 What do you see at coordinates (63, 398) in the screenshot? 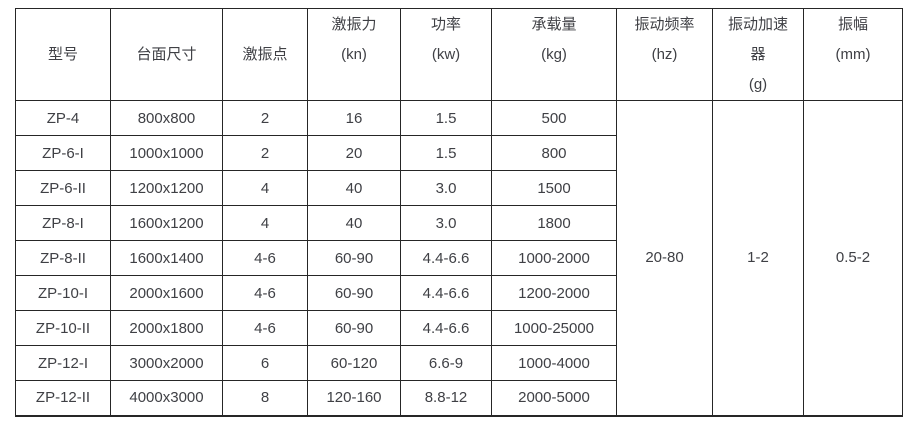
I see `cell-model: ZP-12-II` at bounding box center [63, 398].